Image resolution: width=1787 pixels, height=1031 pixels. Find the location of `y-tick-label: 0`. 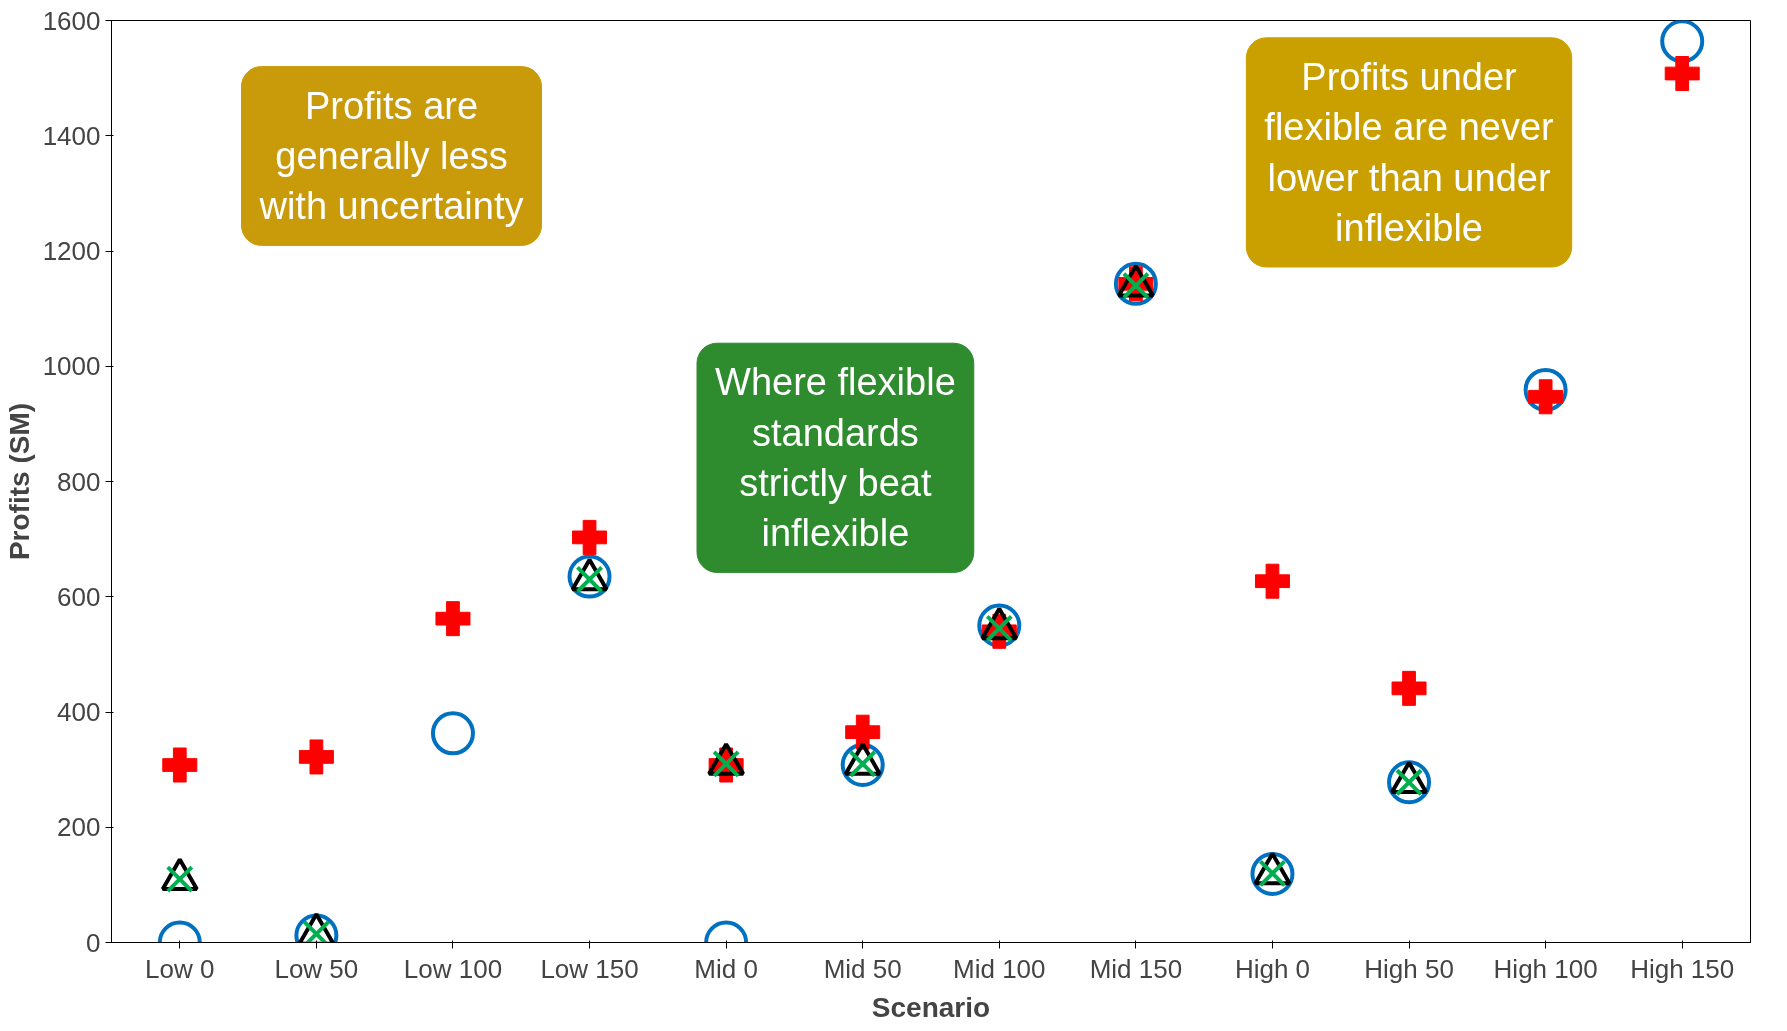

y-tick-label: 0 is located at coordinates (93, 942).